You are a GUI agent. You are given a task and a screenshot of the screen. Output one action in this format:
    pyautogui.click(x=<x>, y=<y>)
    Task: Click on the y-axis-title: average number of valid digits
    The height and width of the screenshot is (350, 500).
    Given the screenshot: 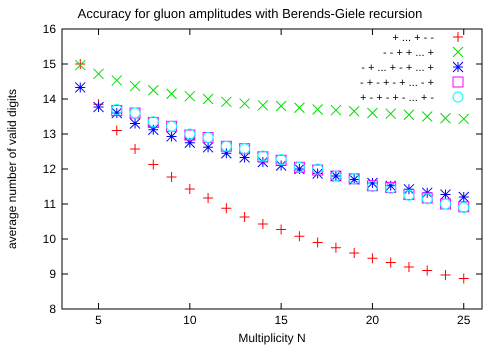 What is the action you would take?
    pyautogui.click(x=12, y=169)
    